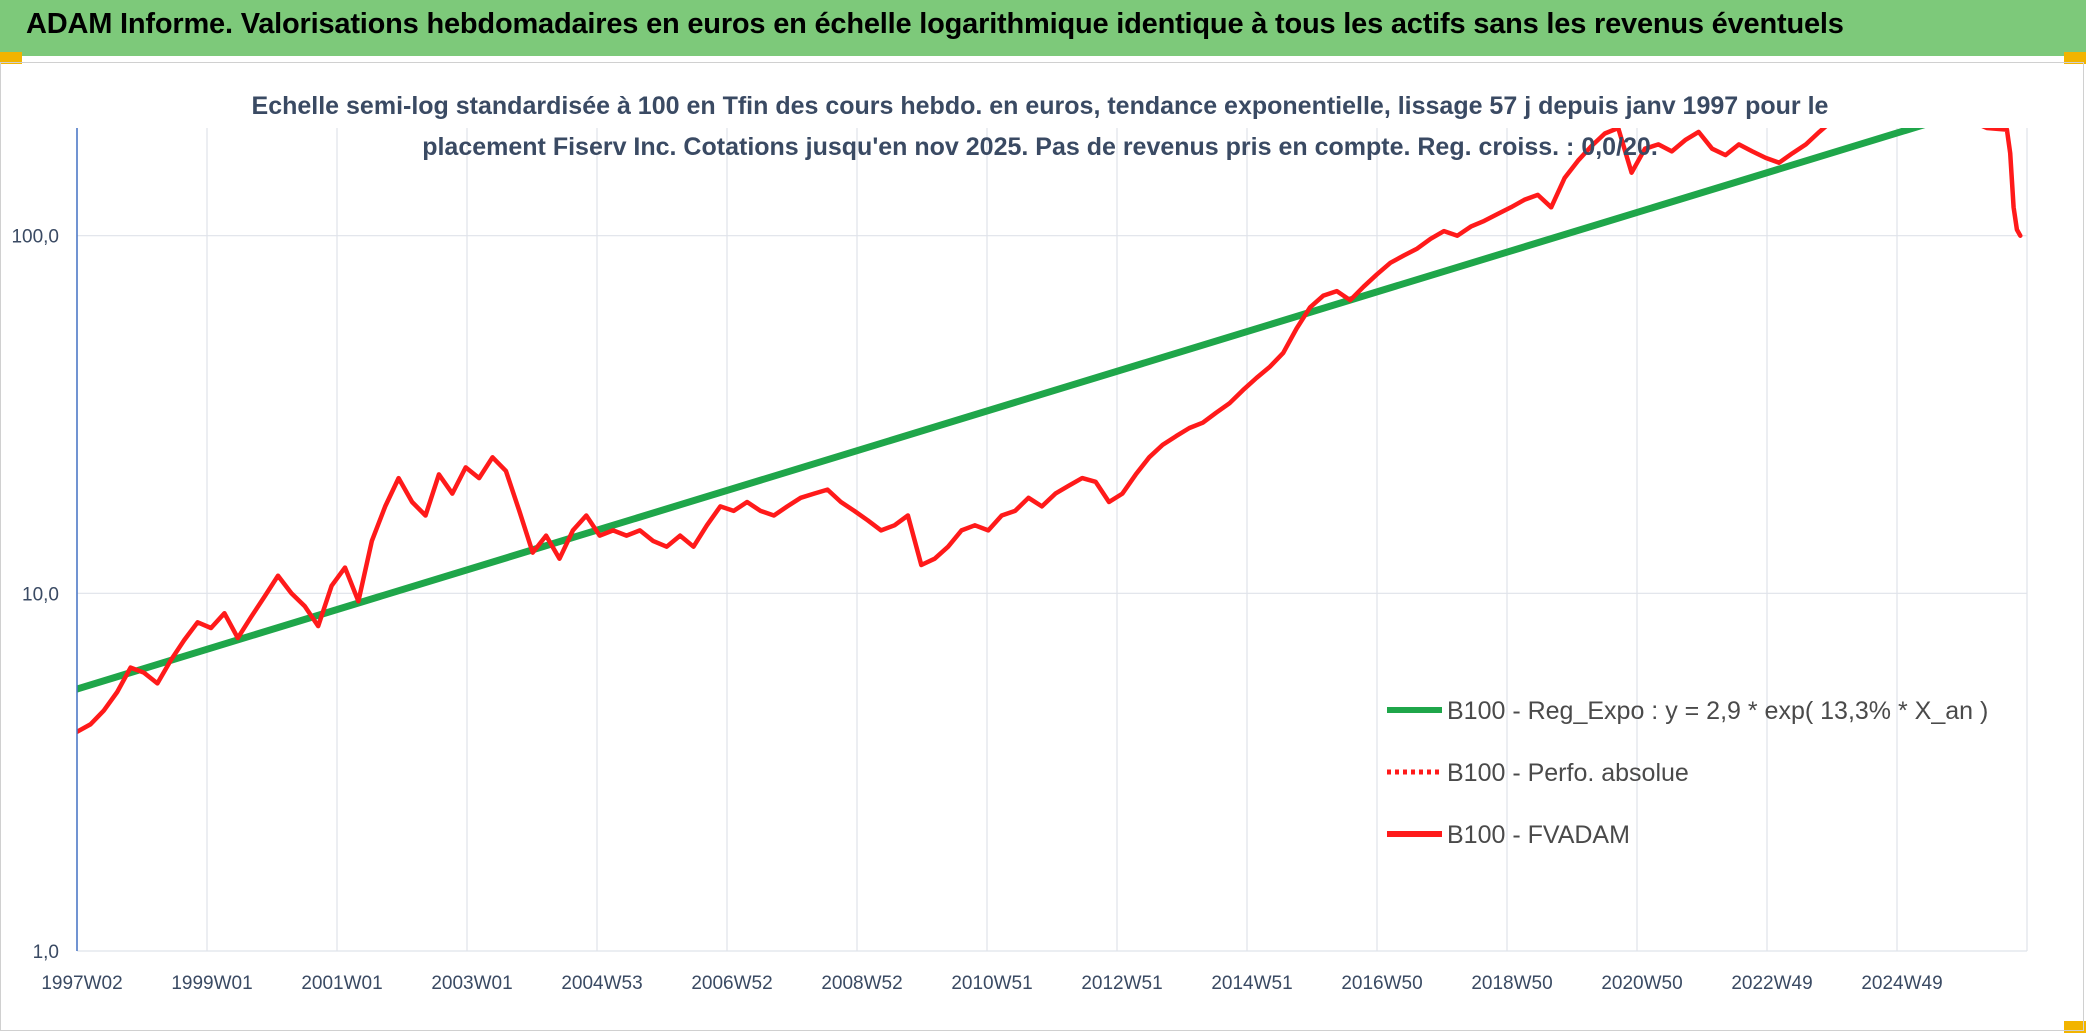 This screenshot has height=1033, width=2086. What do you see at coordinates (341, 983) in the screenshot?
I see `x-tick-label: 2001W01` at bounding box center [341, 983].